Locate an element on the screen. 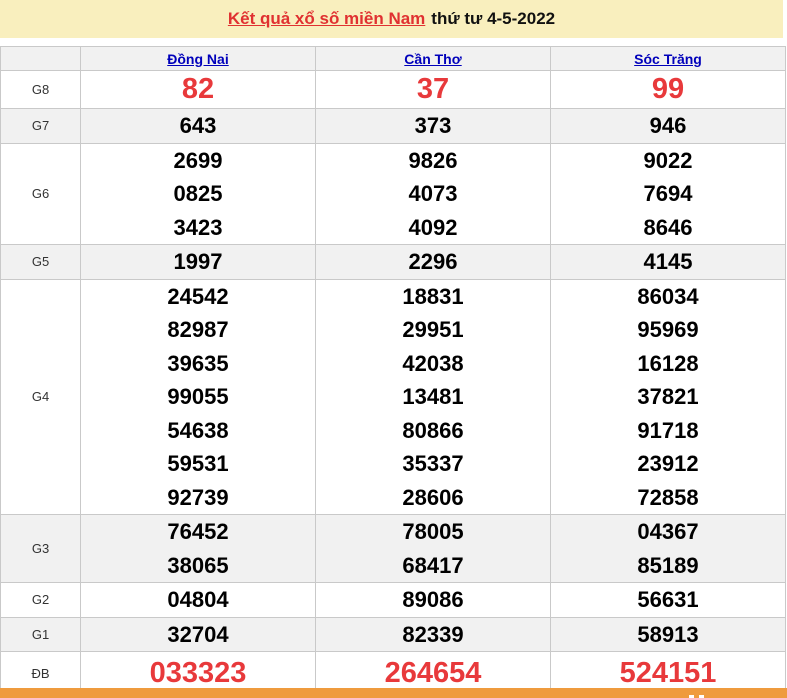 The image size is (787, 698). prize-number: 7694 is located at coordinates (668, 193).